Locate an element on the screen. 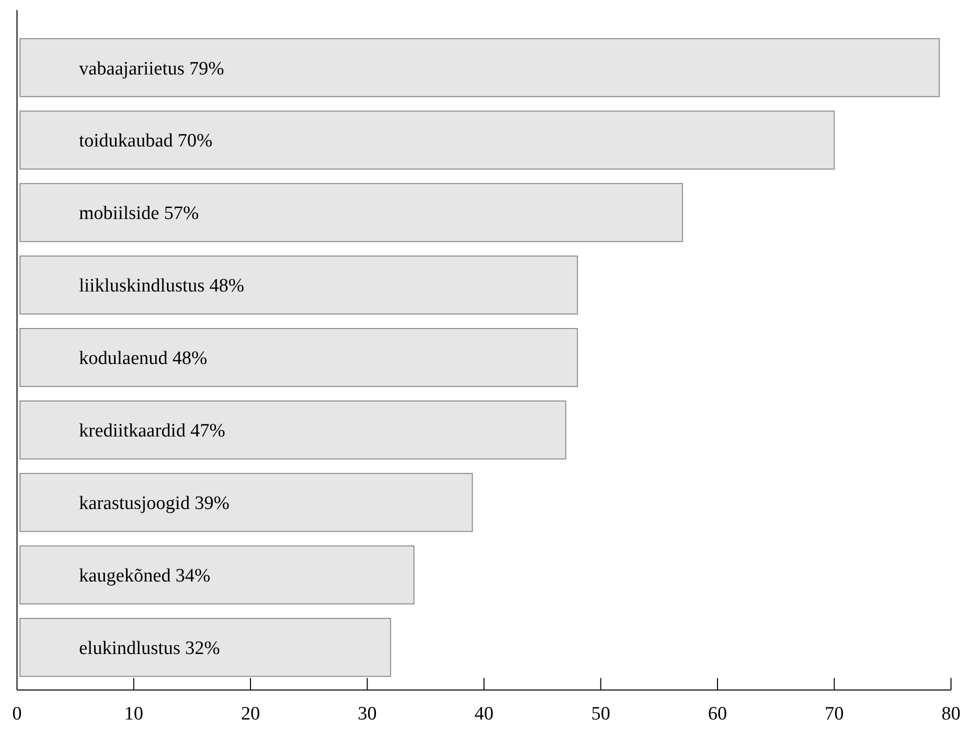  x-tick-label: 80 is located at coordinates (951, 713).